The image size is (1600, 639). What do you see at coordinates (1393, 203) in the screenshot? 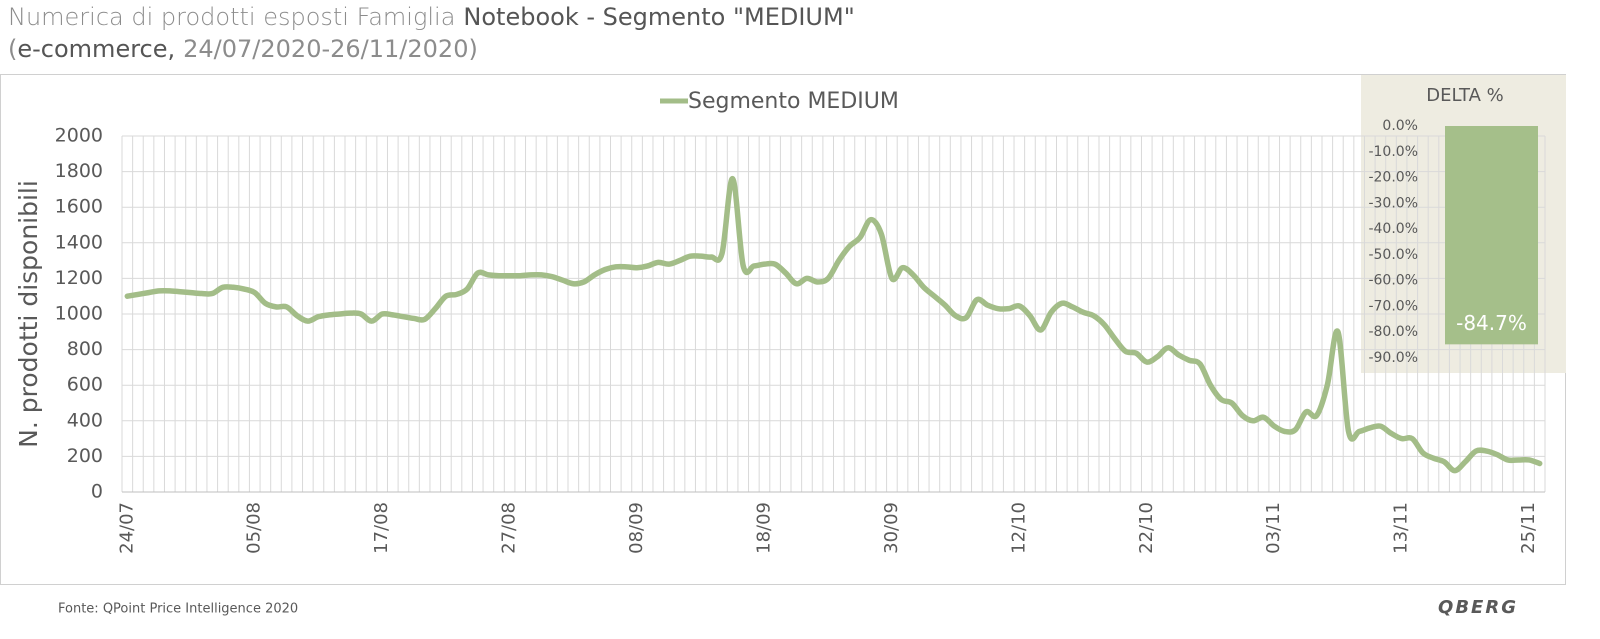
I see `y-tick-label: -30.0%` at bounding box center [1393, 203].